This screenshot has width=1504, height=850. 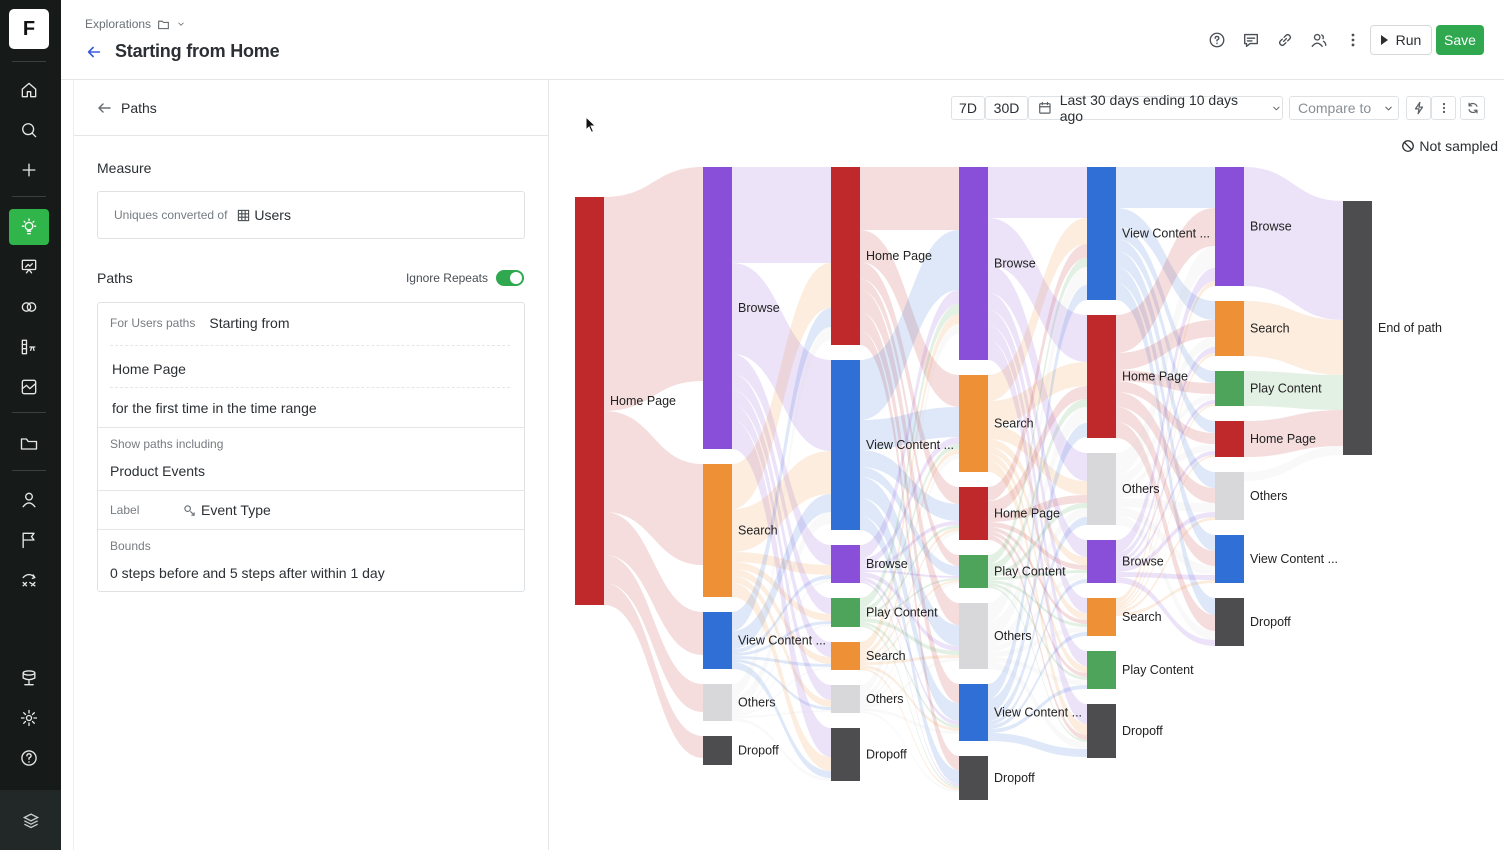 I want to click on nav-explorations-bulb-icon, so click(x=29, y=227).